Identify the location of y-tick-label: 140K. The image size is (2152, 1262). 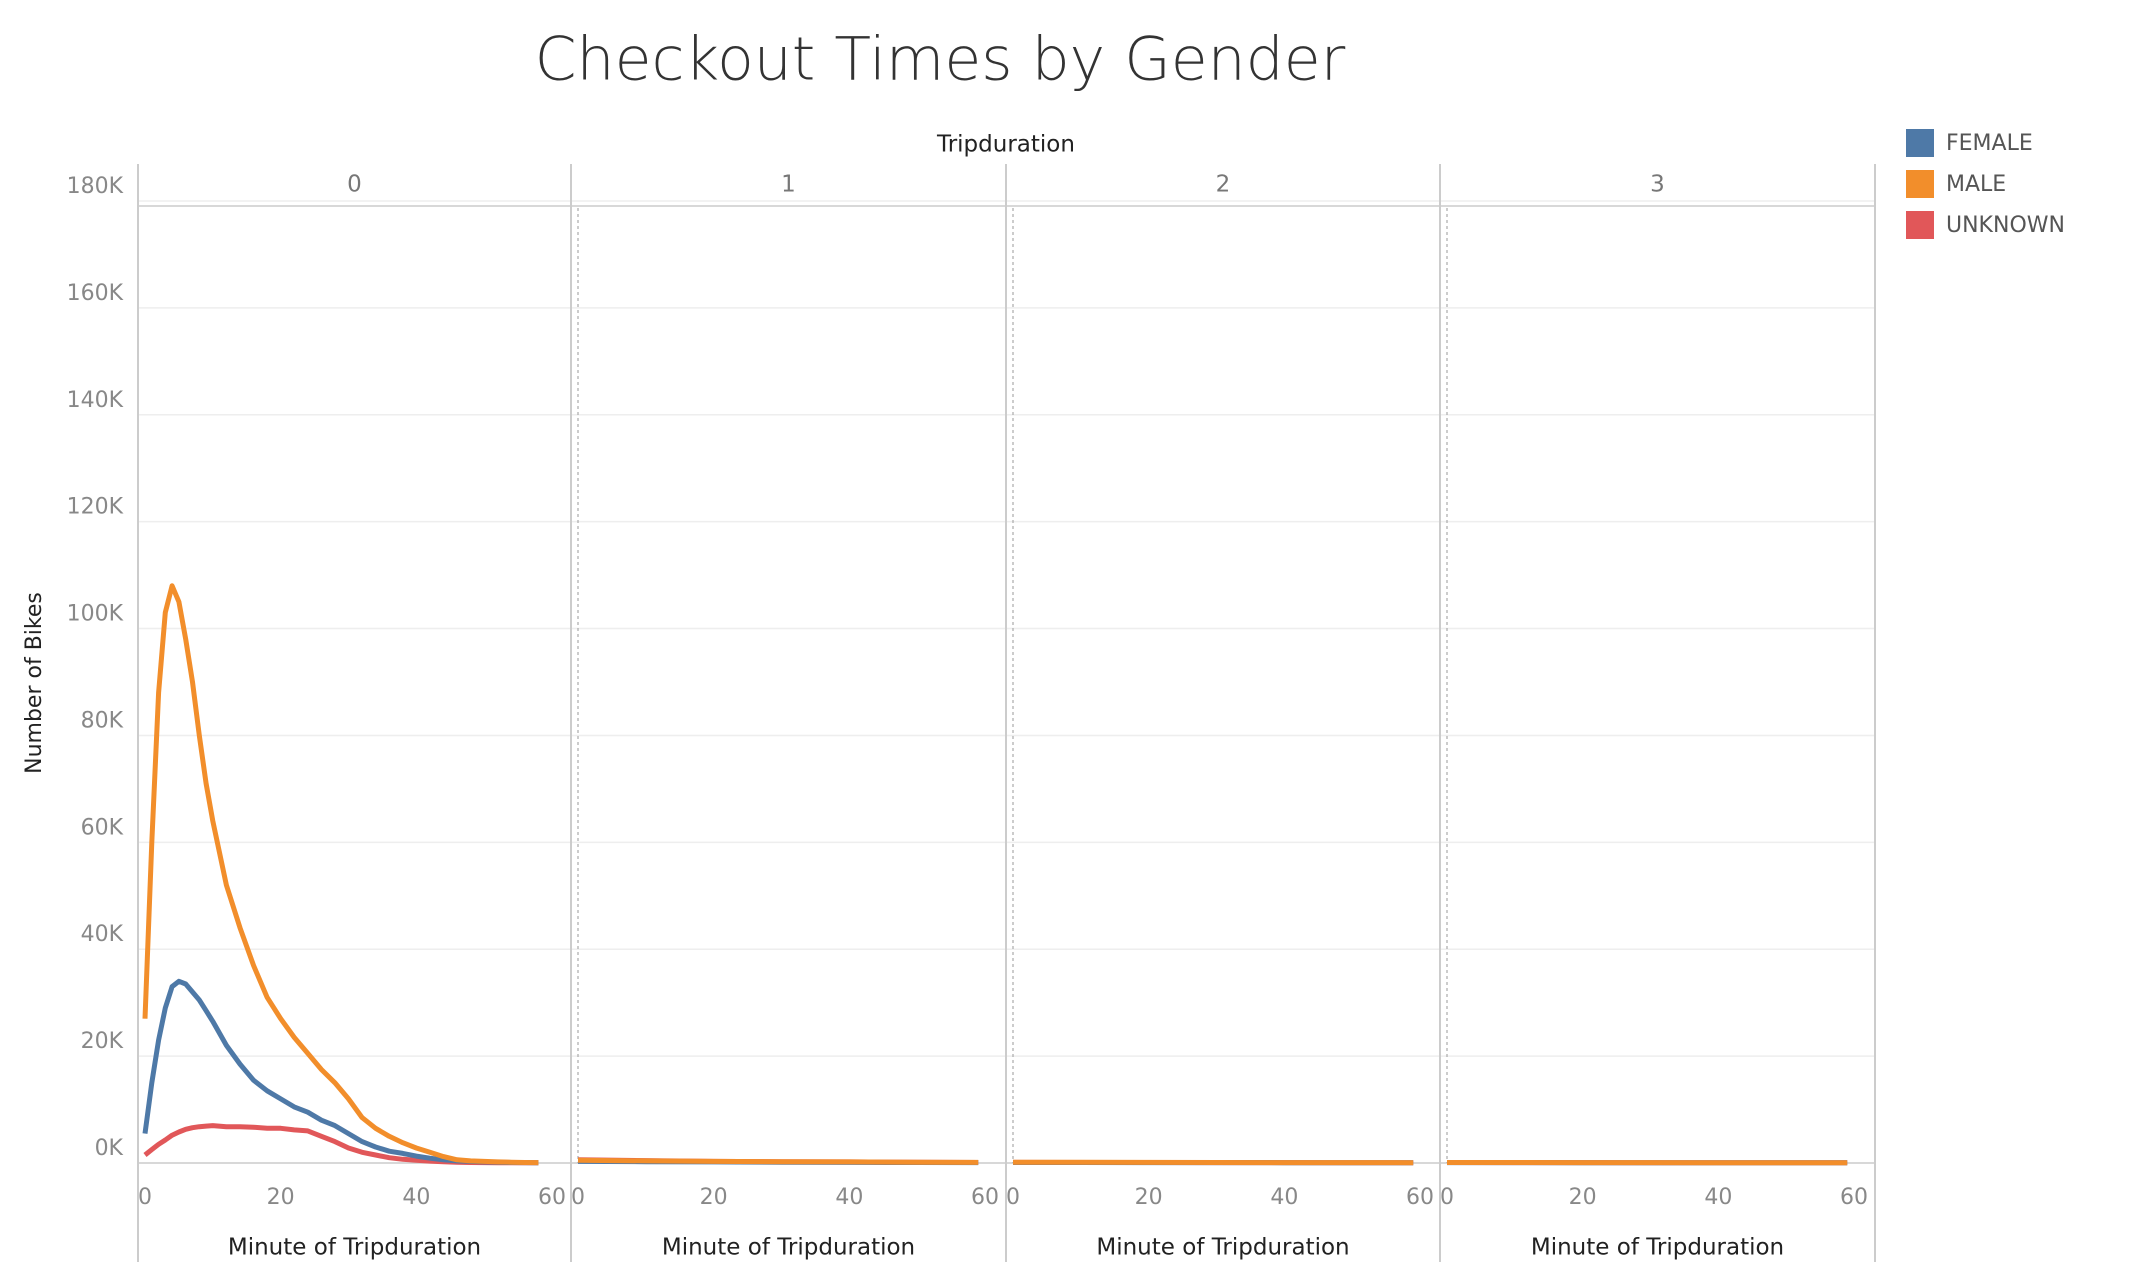
(95, 400).